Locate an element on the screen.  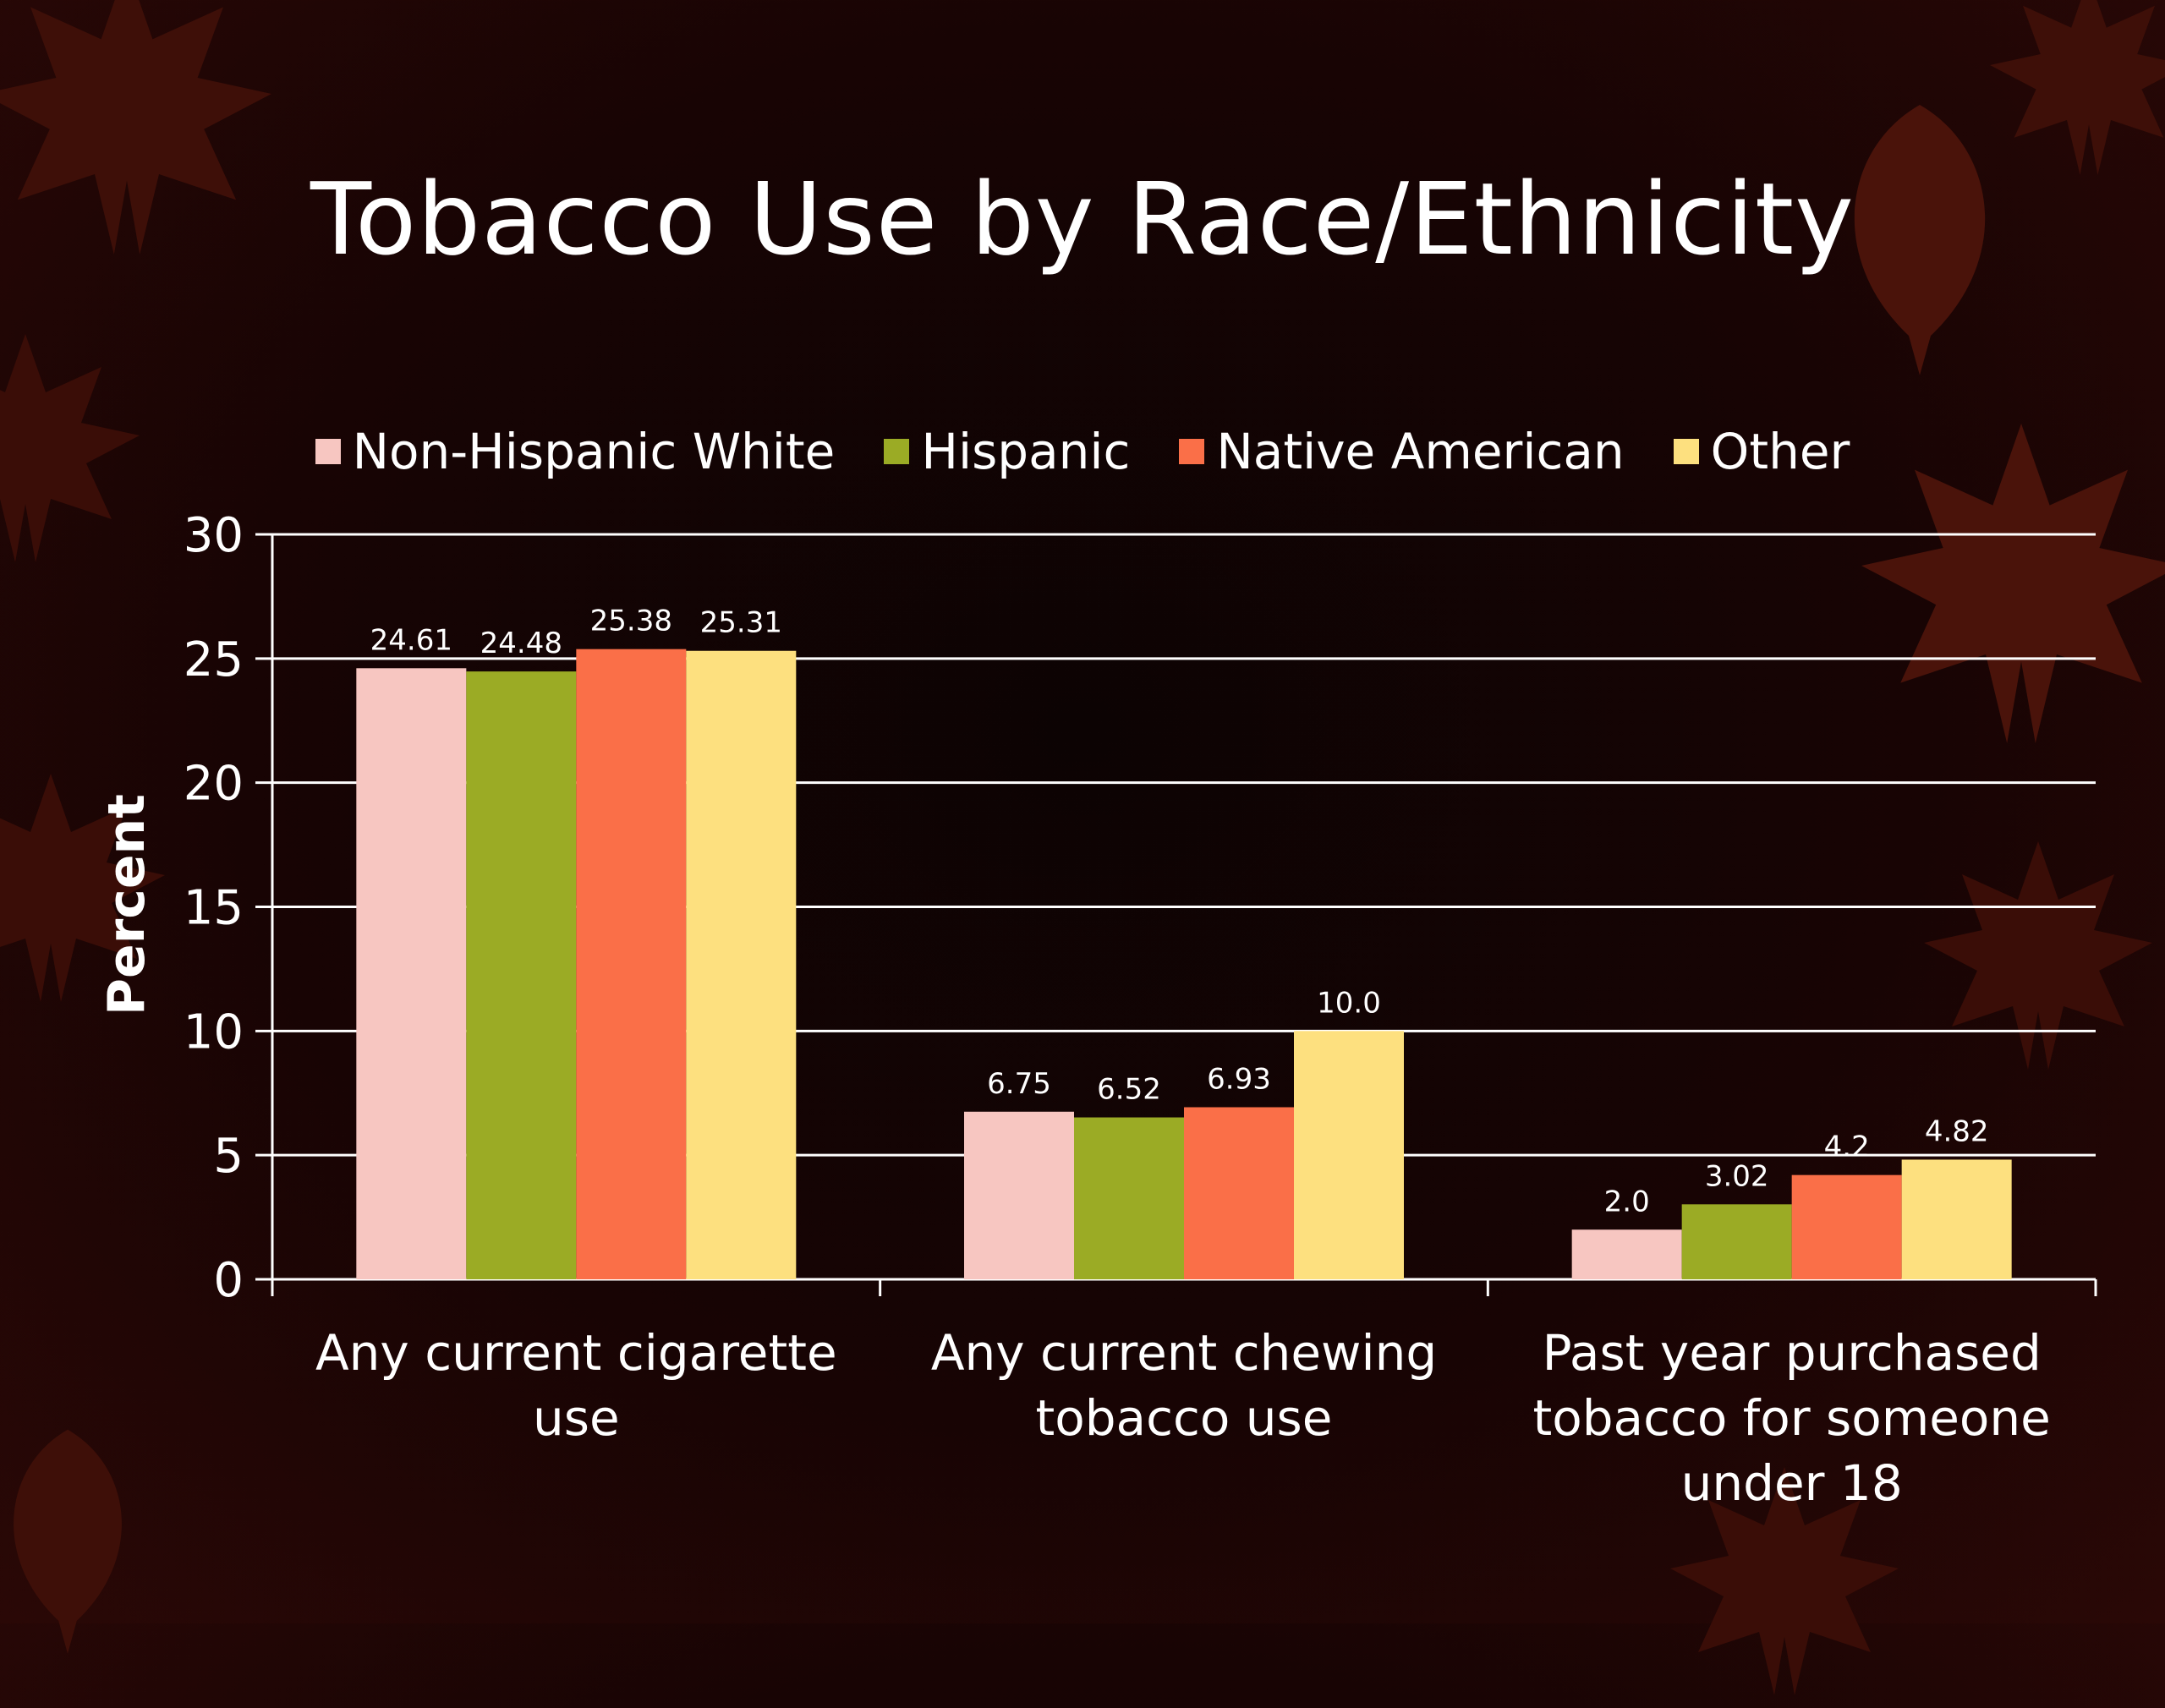
maple-leaf-decoration-left-middle is located at coordinates (82, 888).